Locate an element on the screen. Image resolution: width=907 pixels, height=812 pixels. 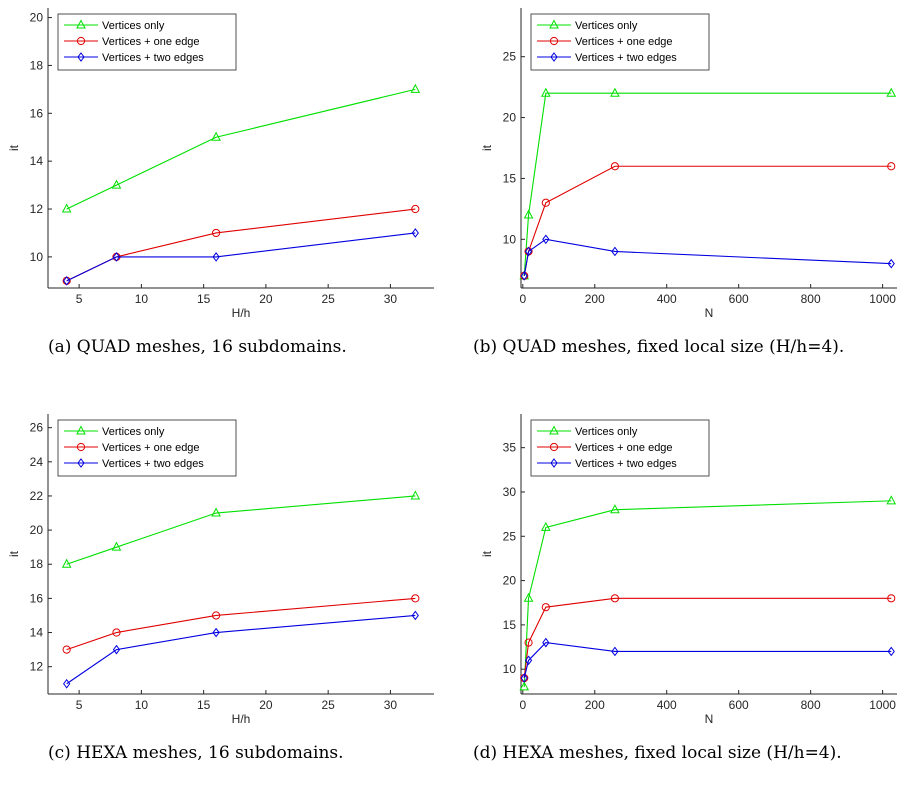
x-tick-label: 800 is located at coordinates (811, 705).